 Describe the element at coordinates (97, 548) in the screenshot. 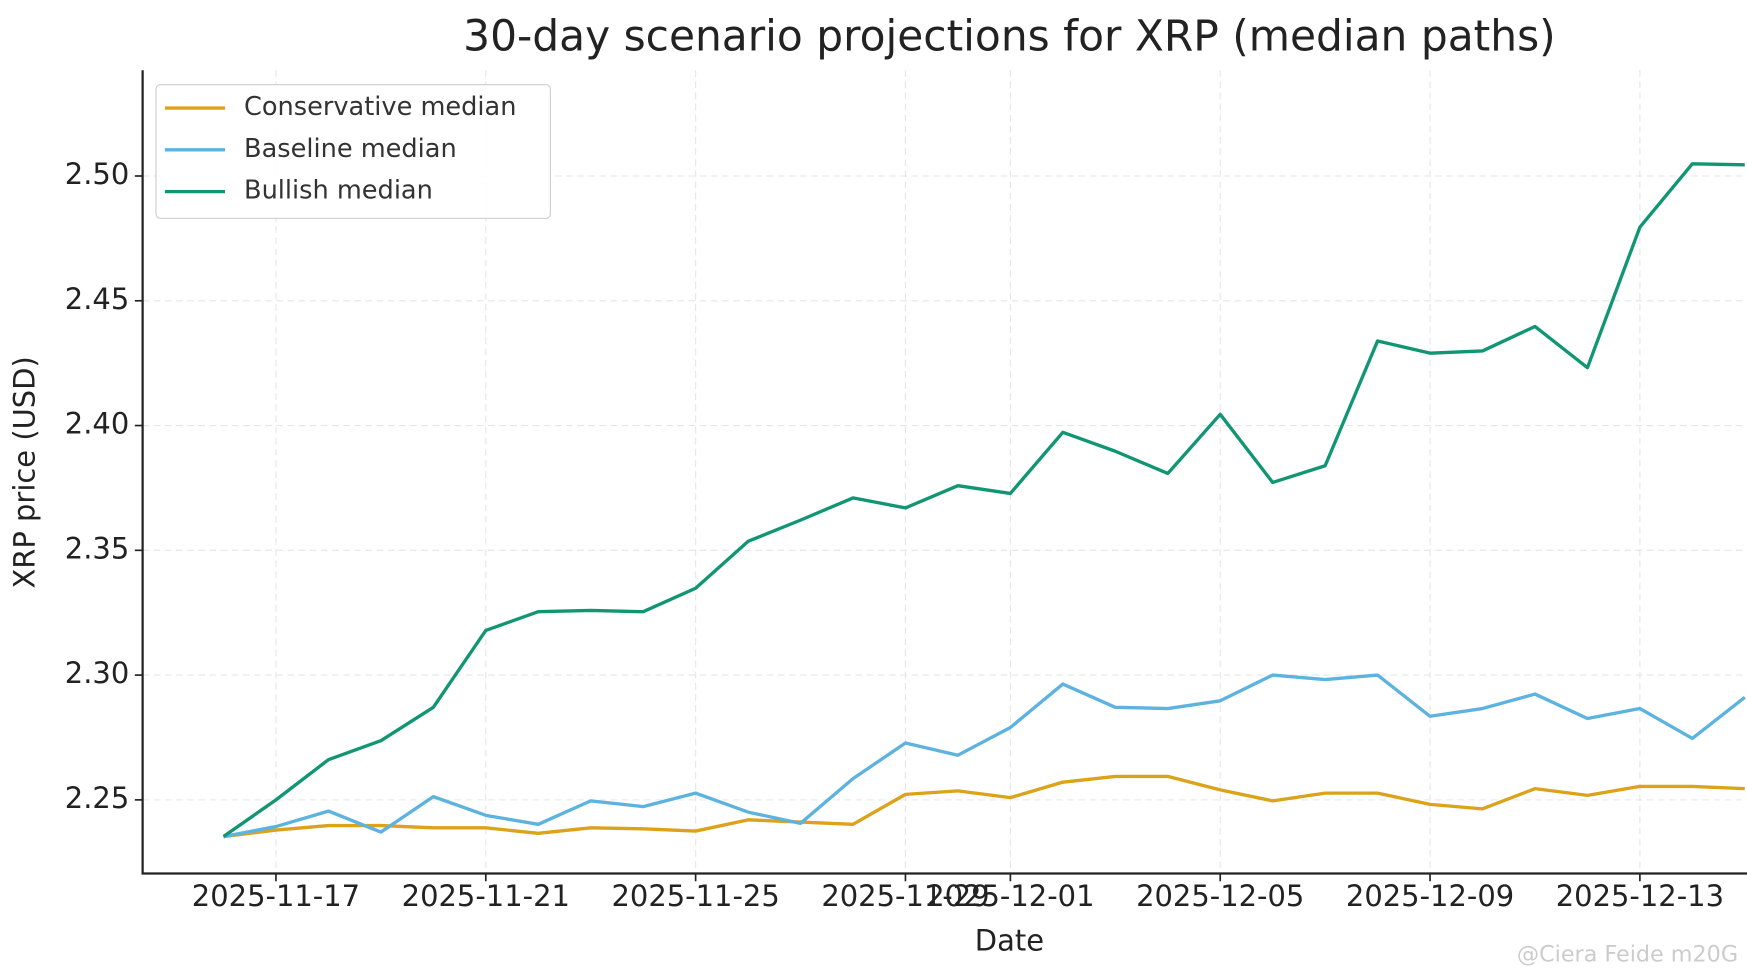

I see `y-tick-label: 2.35` at that location.